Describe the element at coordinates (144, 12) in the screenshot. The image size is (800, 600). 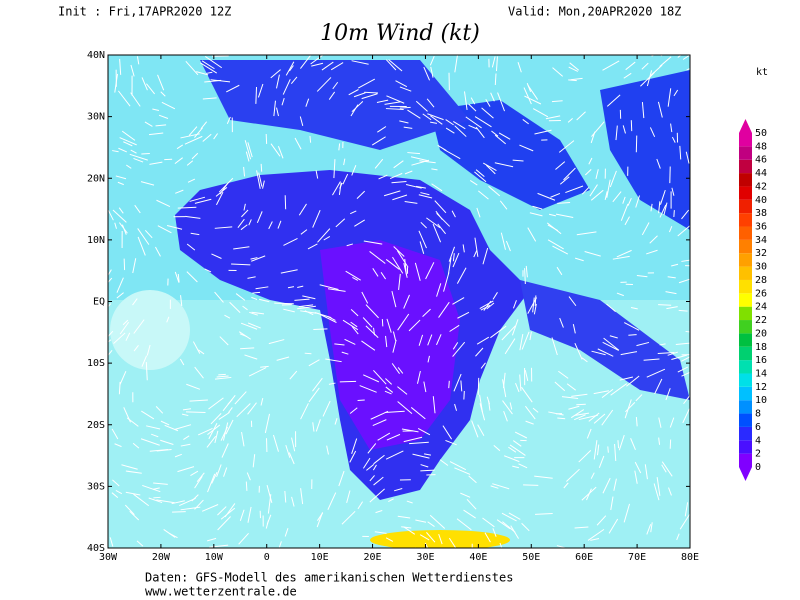
I see `init-time: Init : Fri,17APR2020 12Z` at that location.